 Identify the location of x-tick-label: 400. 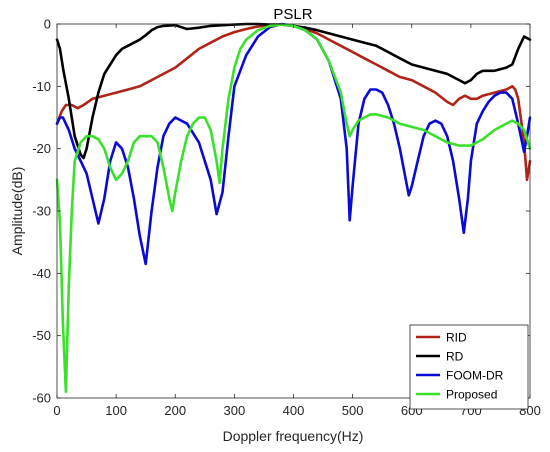
(294, 410).